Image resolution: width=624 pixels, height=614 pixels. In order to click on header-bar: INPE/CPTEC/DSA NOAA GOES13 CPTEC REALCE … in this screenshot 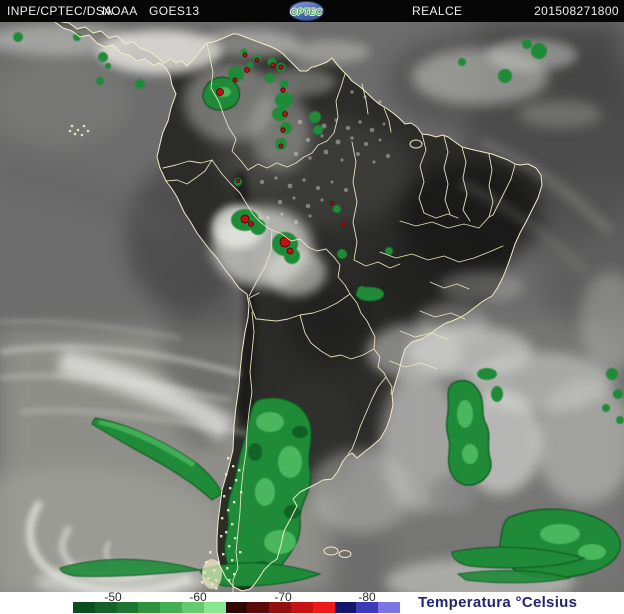, I will do `click(312, 11)`.